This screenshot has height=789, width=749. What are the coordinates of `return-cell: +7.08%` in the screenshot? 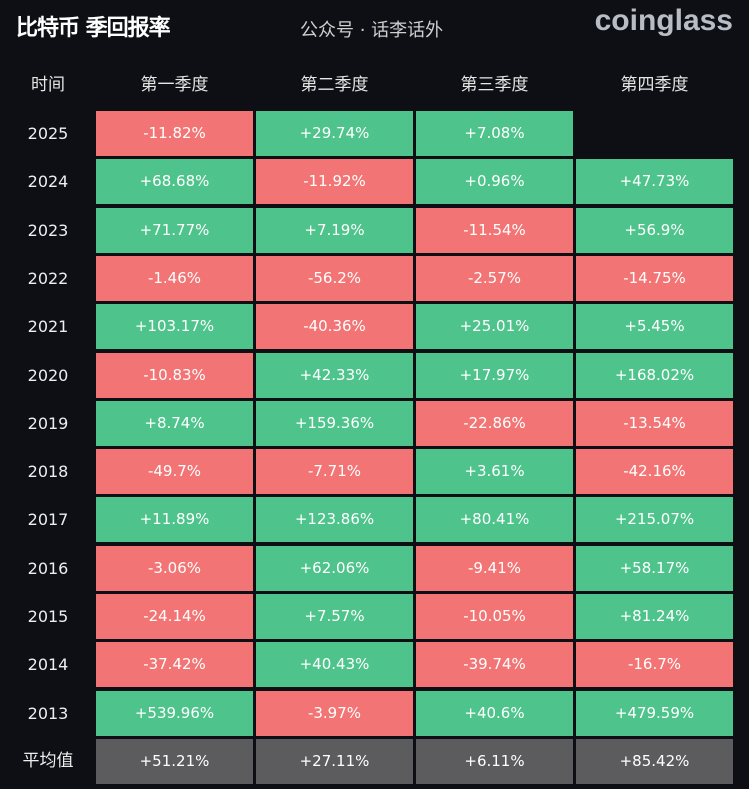 It's located at (494, 133).